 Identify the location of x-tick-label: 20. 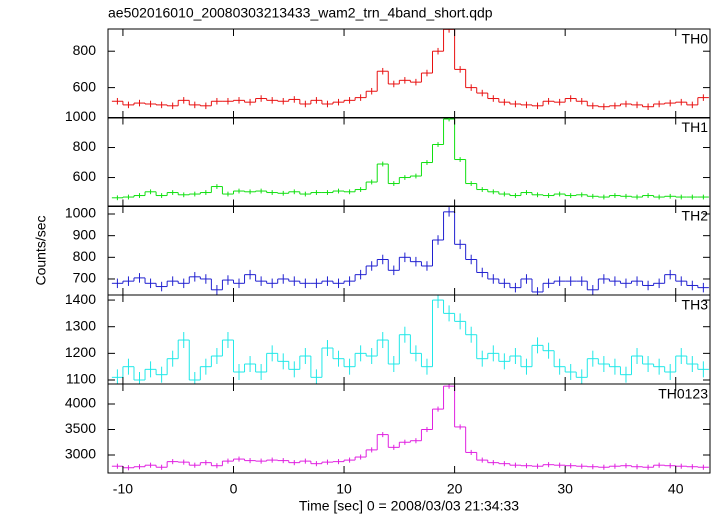
(455, 489).